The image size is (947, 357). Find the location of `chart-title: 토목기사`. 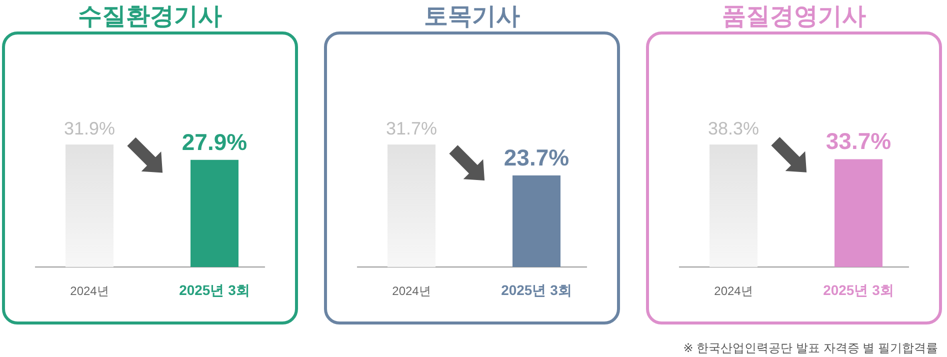

chart-title: 토목기사 is located at coordinates (472, 16).